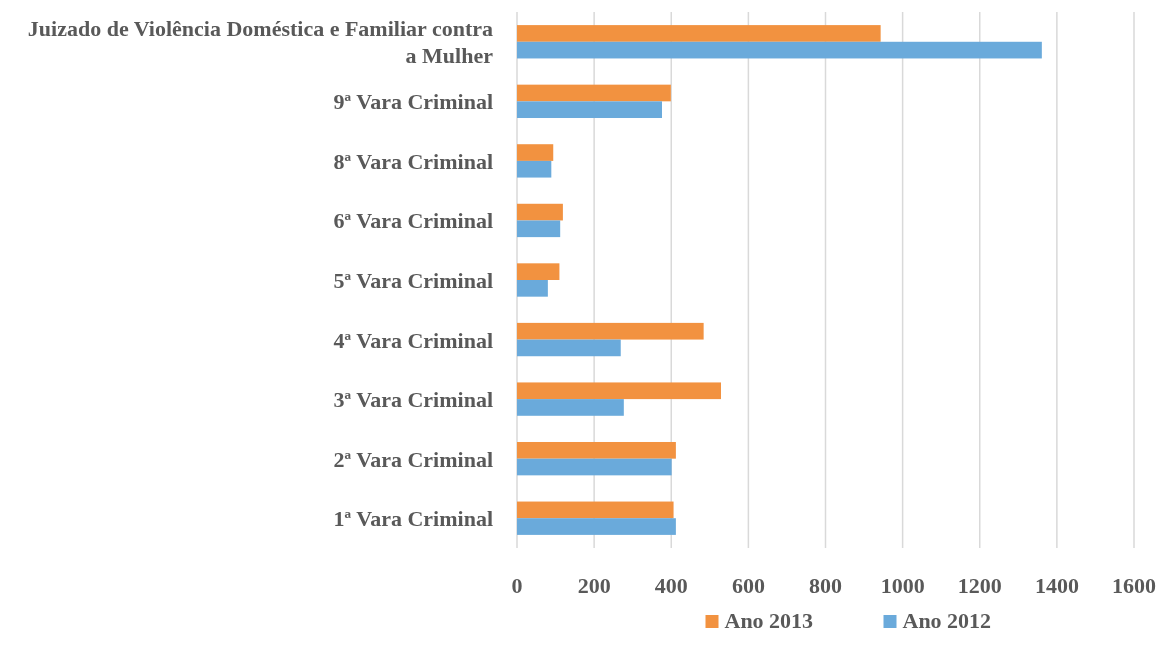 The width and height of the screenshot is (1157, 655). What do you see at coordinates (413, 221) in the screenshot?
I see `y-tick-label: 6ª Vara Criminal` at bounding box center [413, 221].